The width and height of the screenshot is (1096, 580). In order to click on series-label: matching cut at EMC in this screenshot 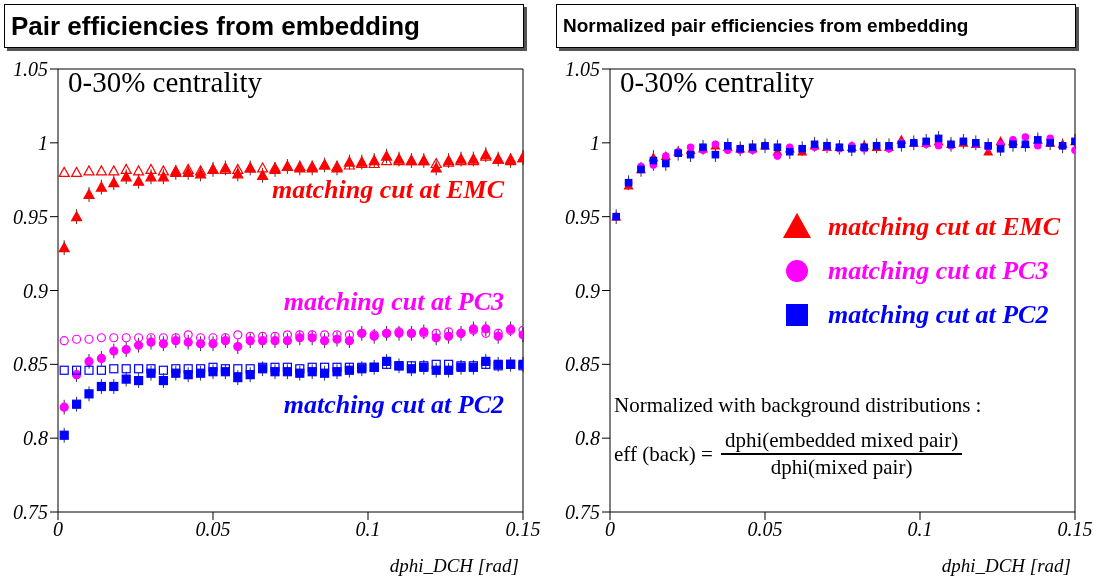, I will do `click(388, 190)`.